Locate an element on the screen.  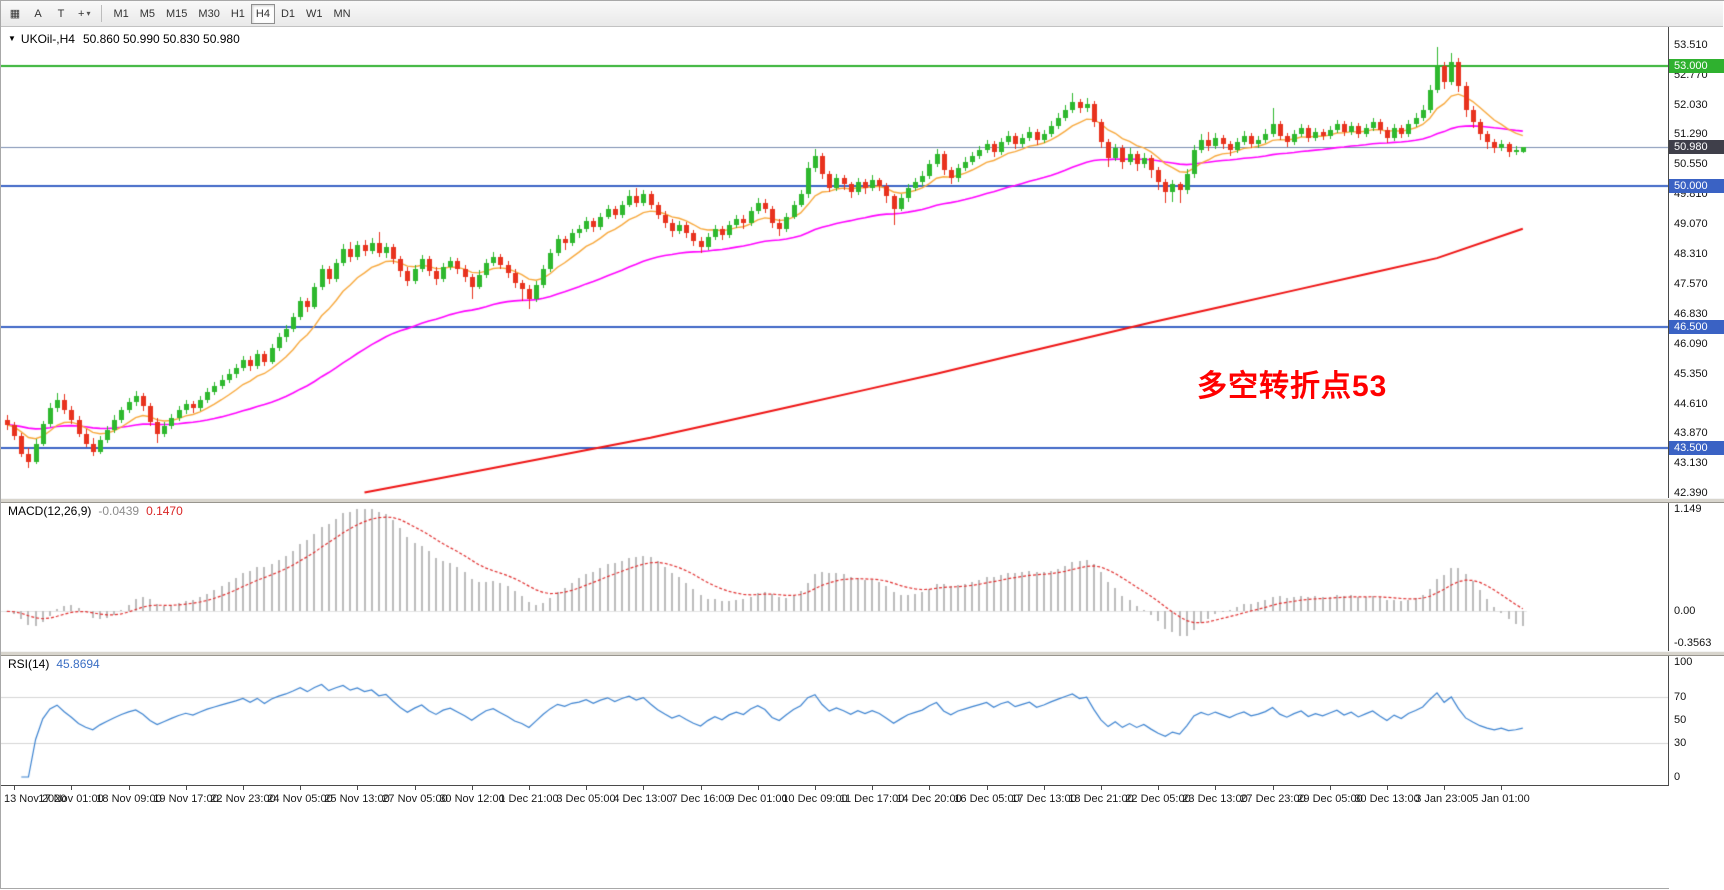
timeframe-button-m15: M15 is located at coordinates (176, 14).